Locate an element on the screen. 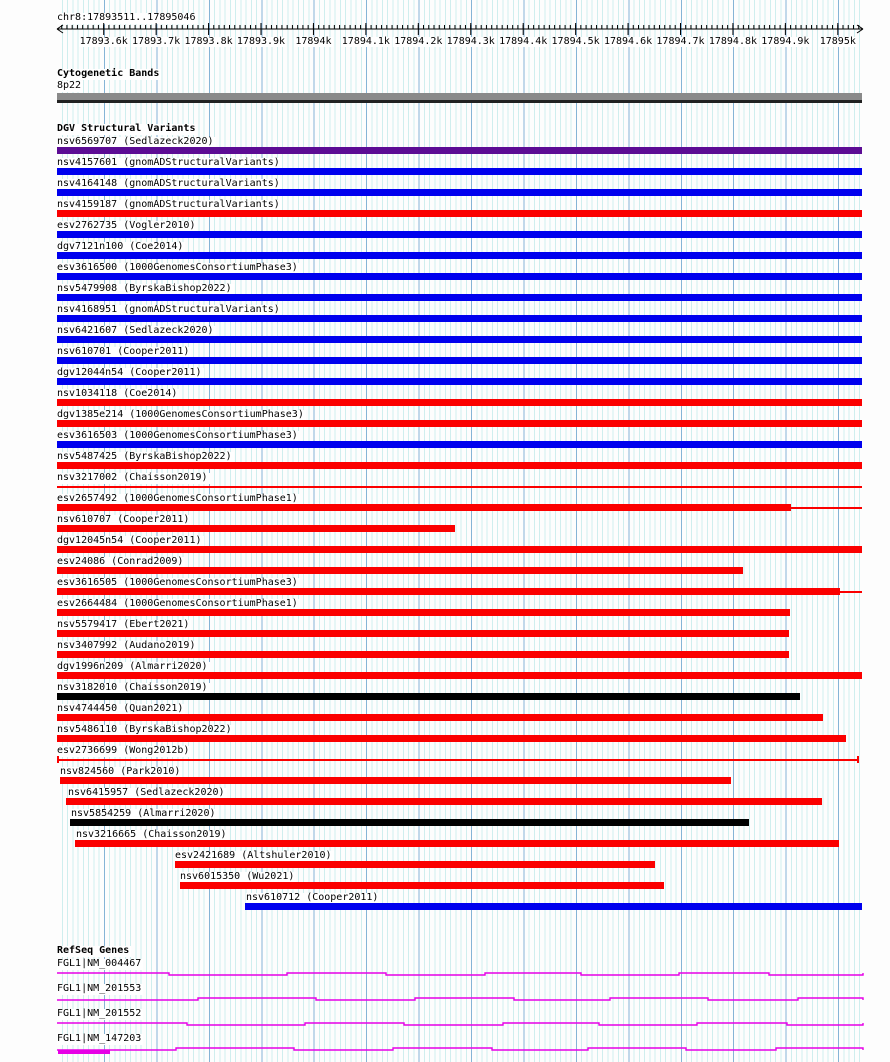 The height and width of the screenshot is (1062, 890). variant-label: nsv3216665 (Chaisson2019) is located at coordinates (152, 835).